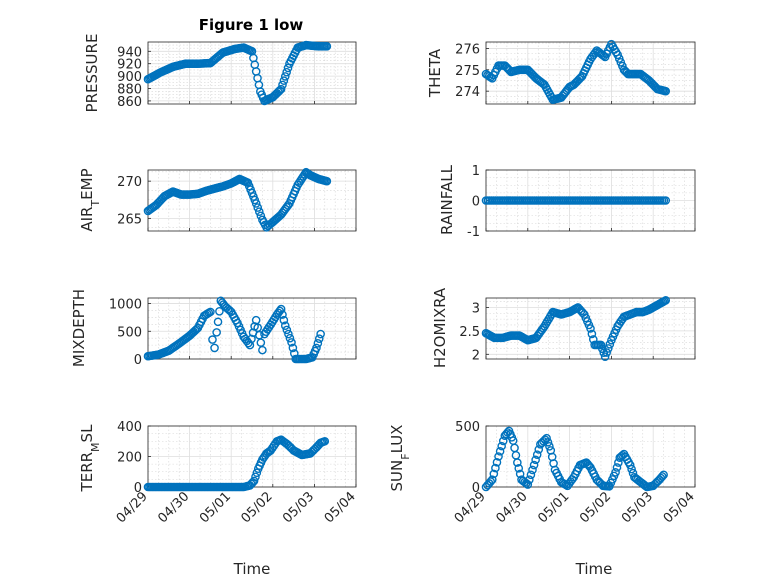  I want to click on pressure-ytick-label: 860, so click(129, 102).